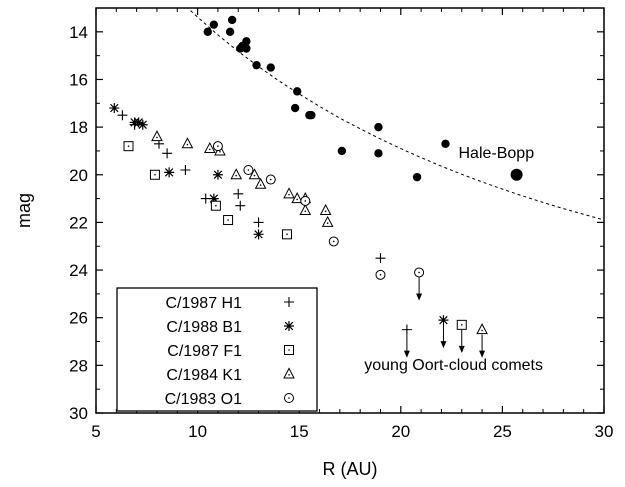 The image size is (625, 487). I want to click on x-tick-label: 15, so click(299, 431).